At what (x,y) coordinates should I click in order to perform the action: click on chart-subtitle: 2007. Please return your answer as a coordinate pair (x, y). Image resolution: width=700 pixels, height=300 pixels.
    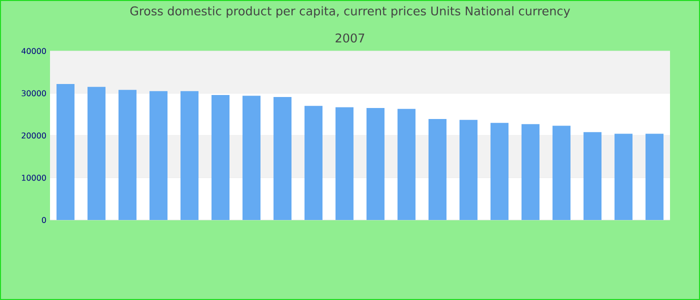
    Looking at the image, I should click on (350, 38).